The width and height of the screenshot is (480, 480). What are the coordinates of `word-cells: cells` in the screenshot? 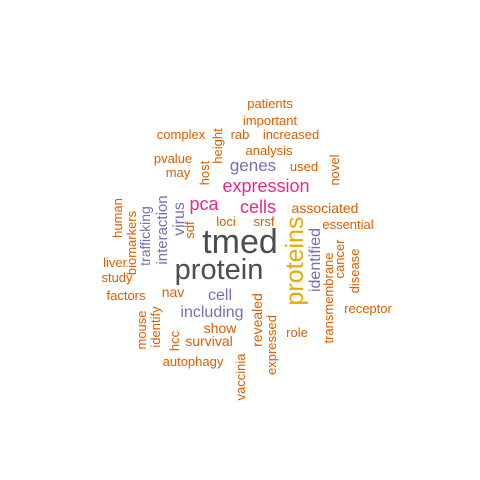 It's located at (258, 207).